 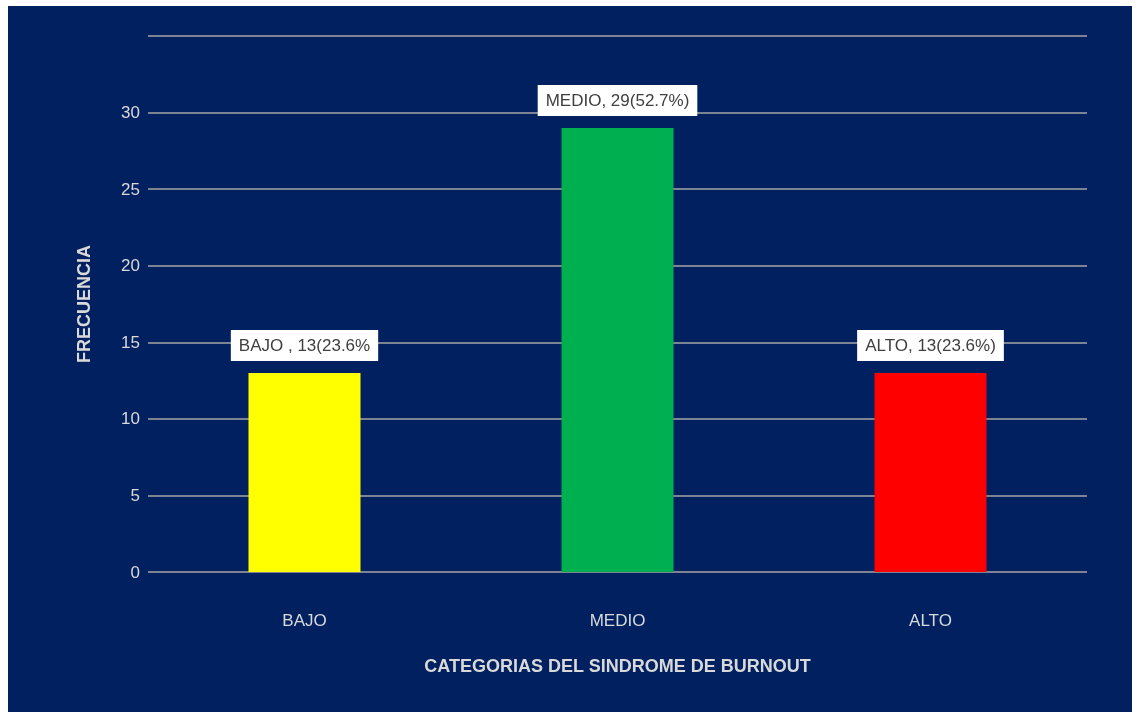 I want to click on y-axis-title: FRECUENCIA, so click(x=84, y=304).